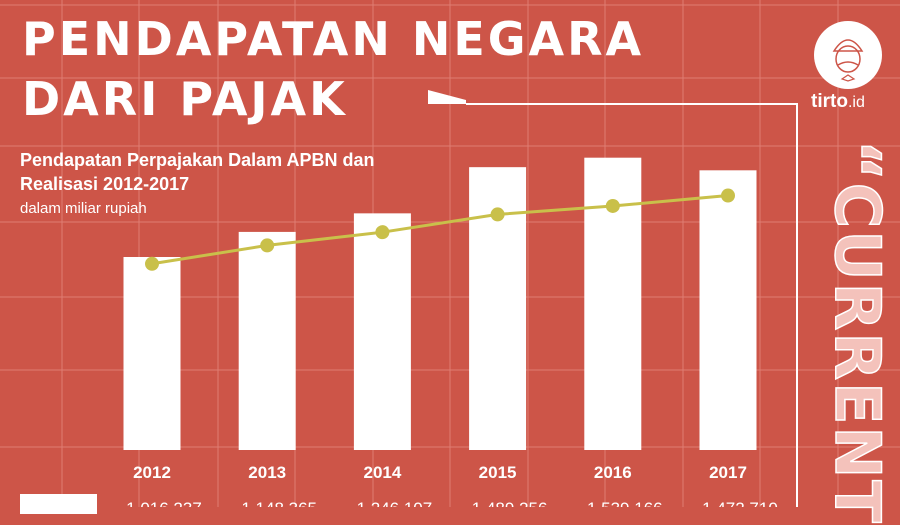 This screenshot has width=900, height=525. I want to click on title-line-1: PENDAPATAN NEGARA, so click(333, 39).